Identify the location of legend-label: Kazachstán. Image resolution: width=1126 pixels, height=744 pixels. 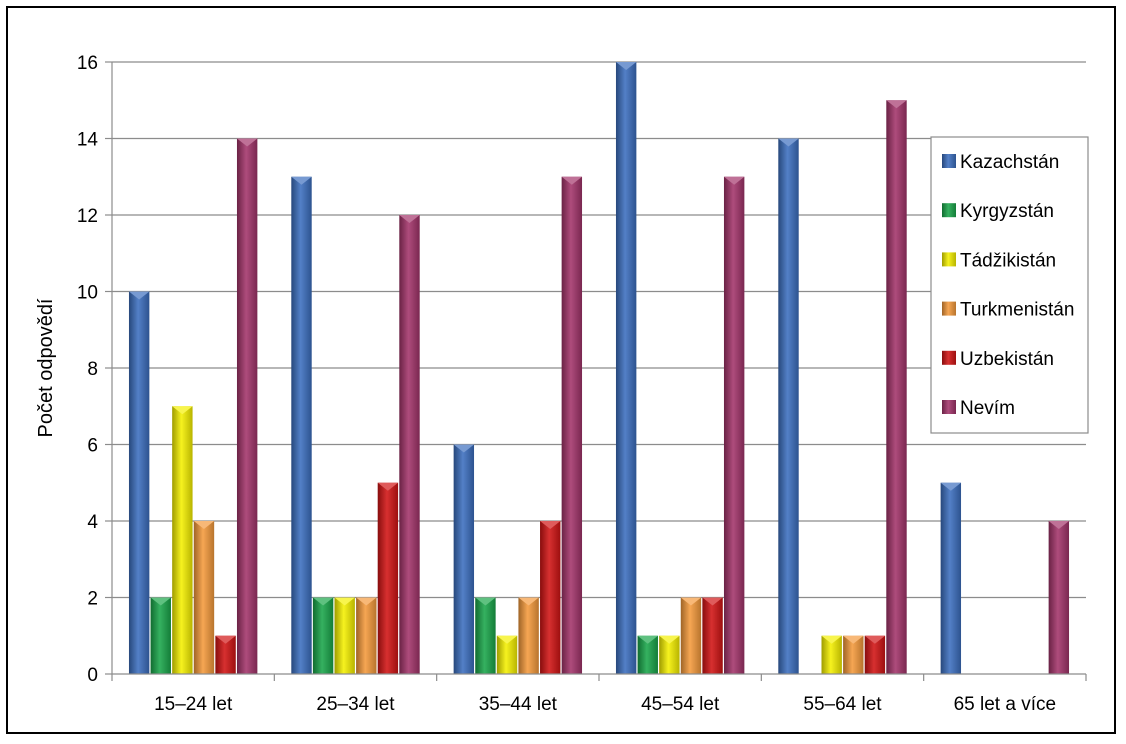
(1009, 162).